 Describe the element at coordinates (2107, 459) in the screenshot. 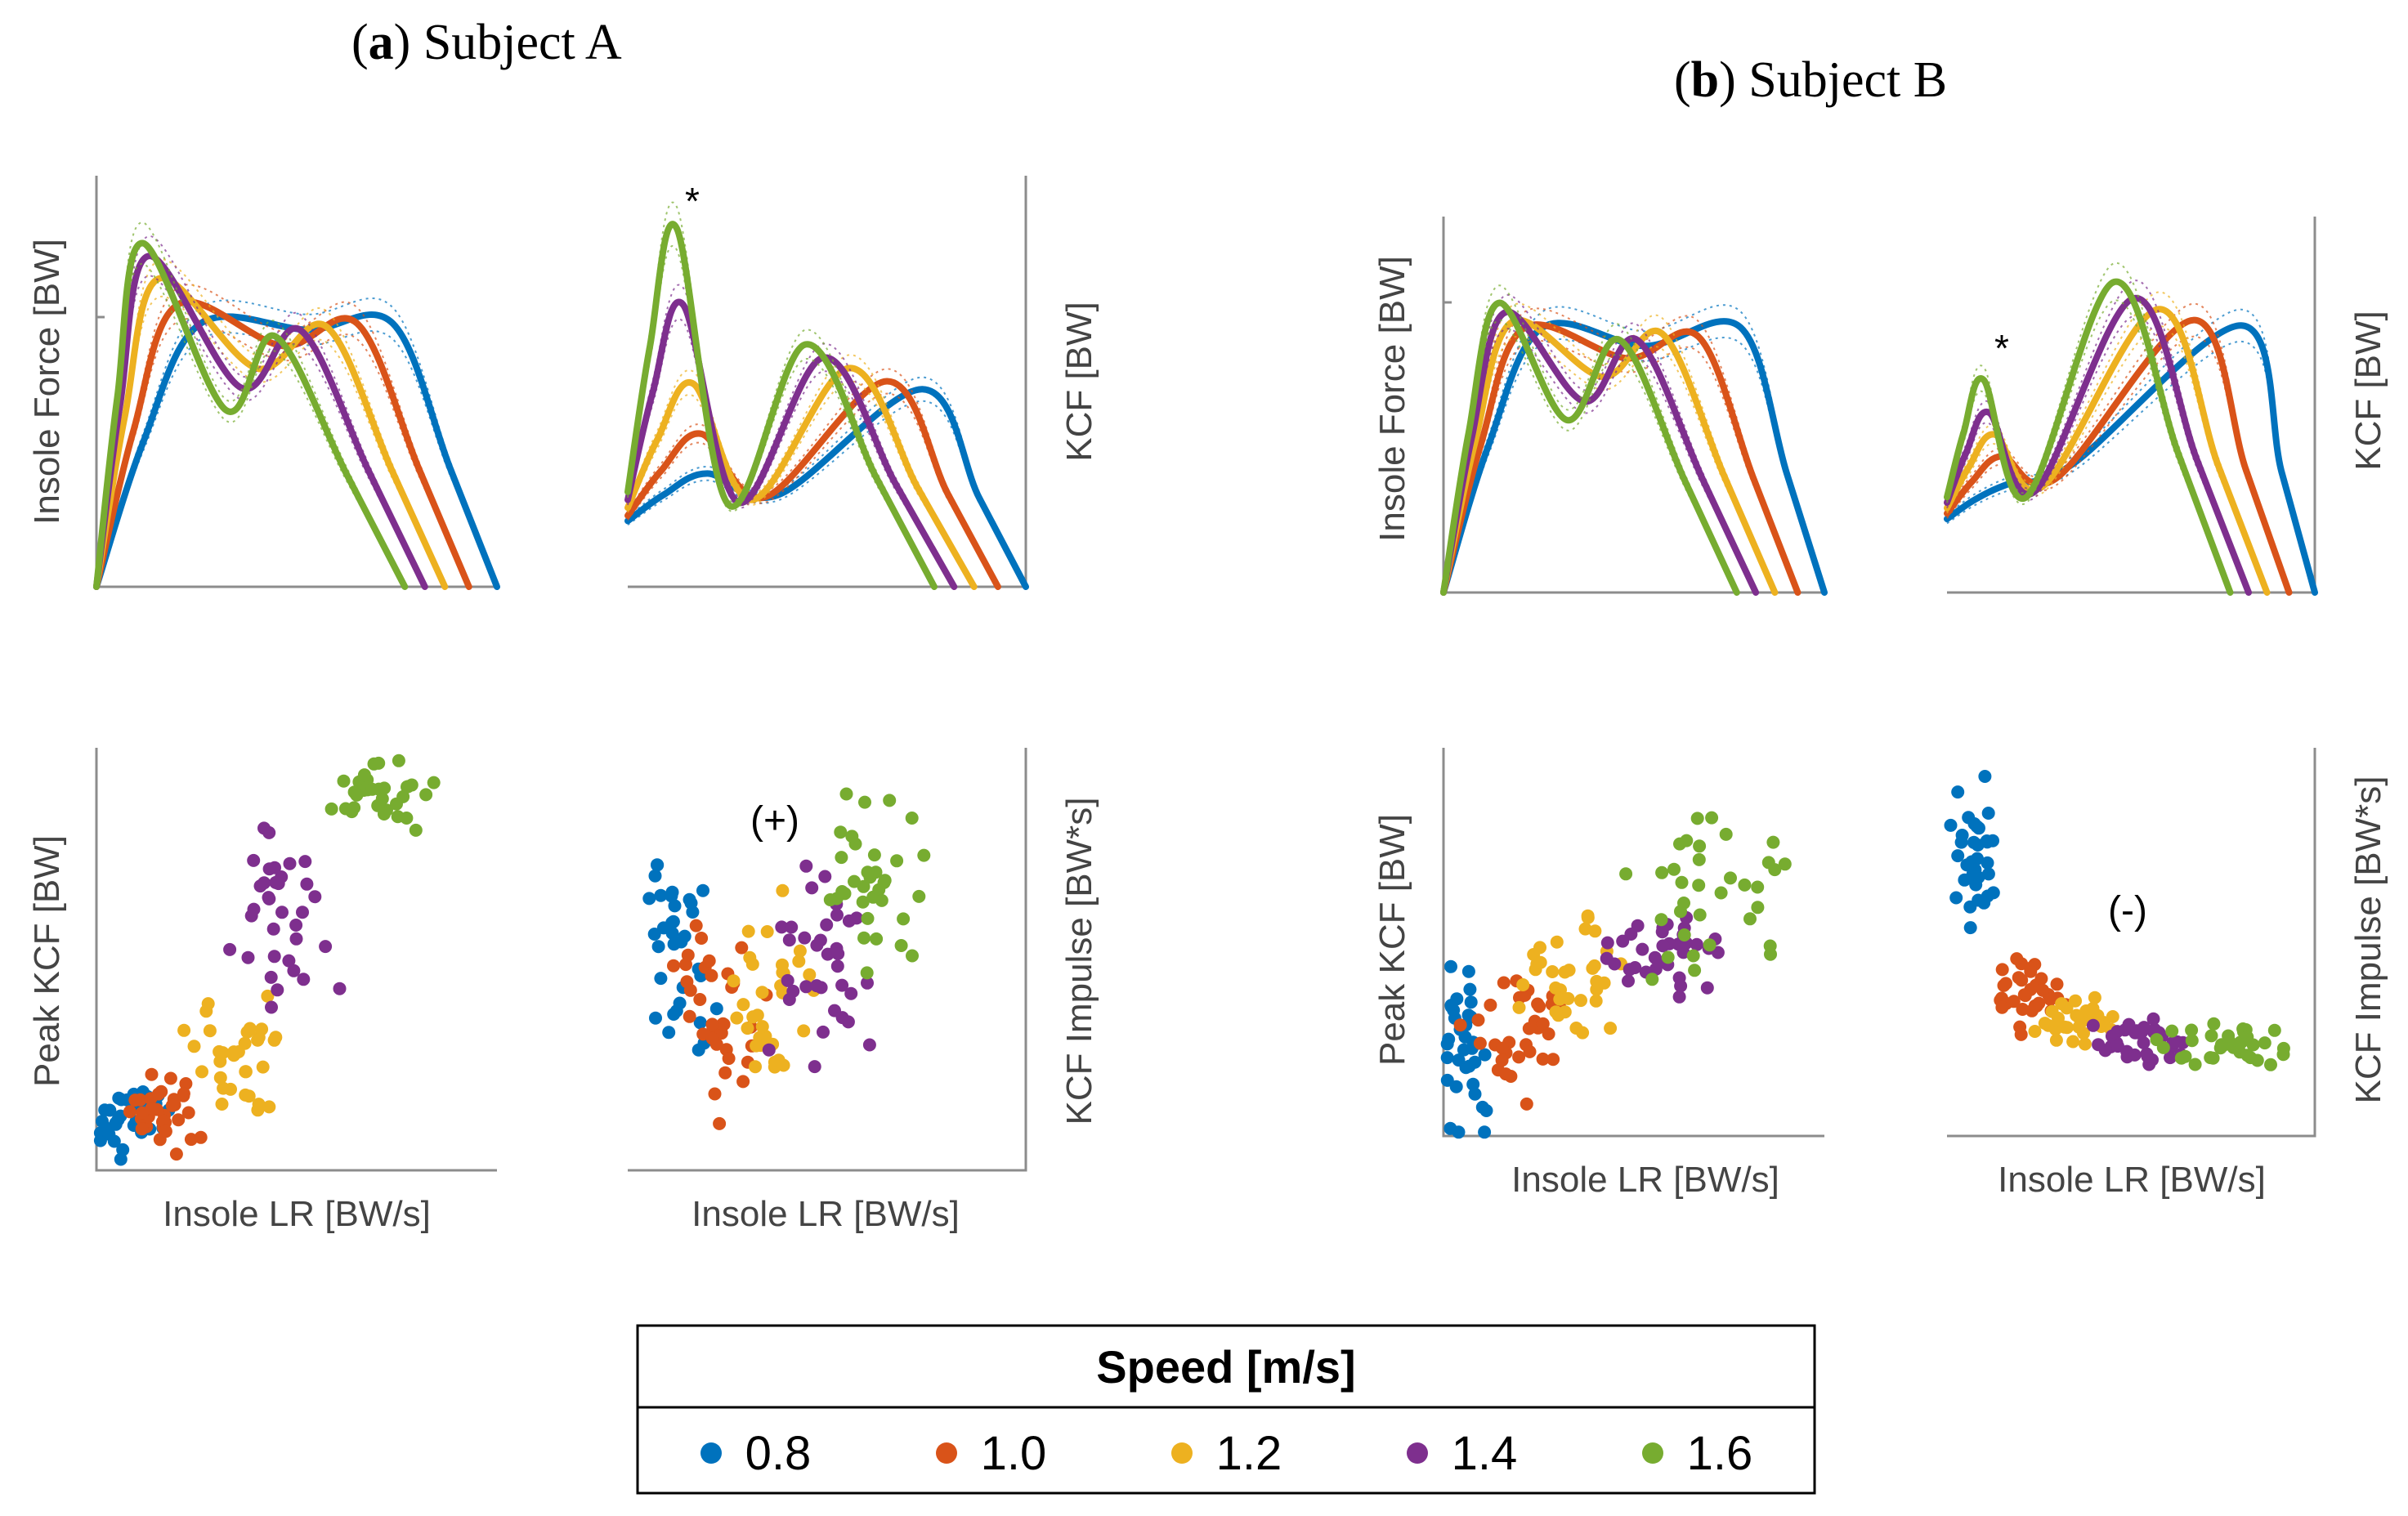

I see `series-1.2-lower-band` at that location.